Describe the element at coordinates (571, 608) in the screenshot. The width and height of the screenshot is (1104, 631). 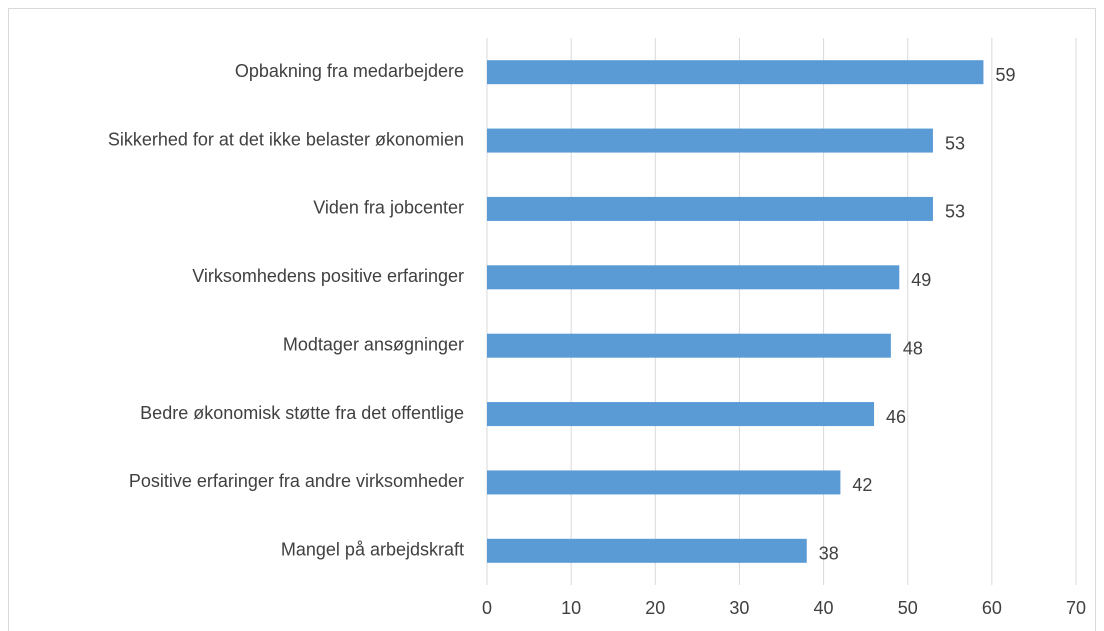
I see `x-tick-label: 10` at that location.